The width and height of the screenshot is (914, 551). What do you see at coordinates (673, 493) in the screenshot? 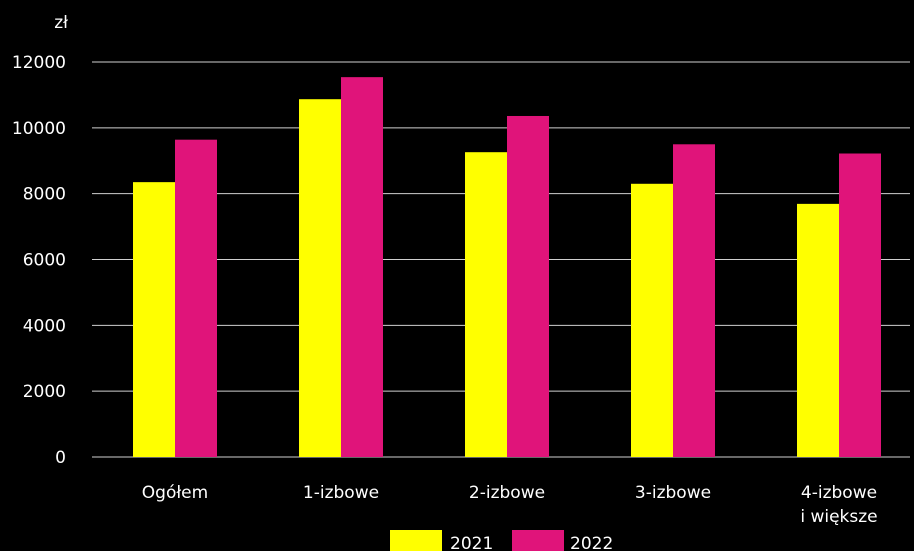
I see `x-tick-label: 3-izbowe` at bounding box center [673, 493].